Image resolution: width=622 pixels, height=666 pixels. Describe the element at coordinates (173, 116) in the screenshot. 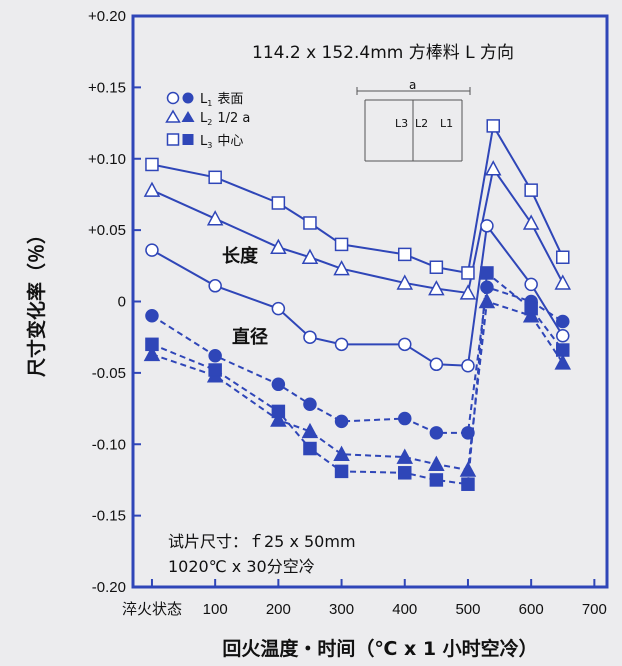

I see `legend-open-triangle-icon` at that location.